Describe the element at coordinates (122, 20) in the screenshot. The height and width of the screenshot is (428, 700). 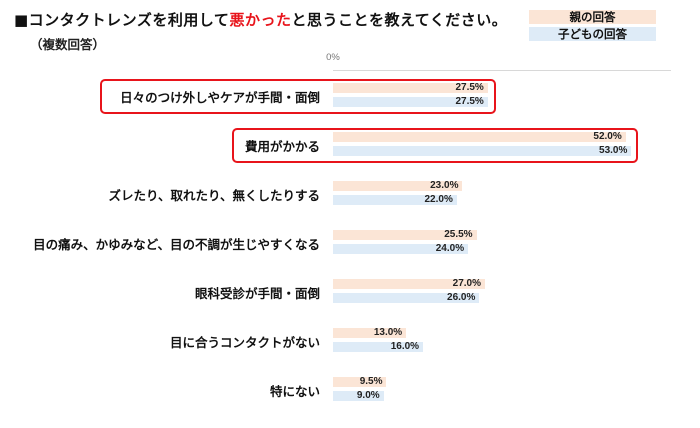
I see `title-prefix: ■コンタクトレンズを利用して` at that location.